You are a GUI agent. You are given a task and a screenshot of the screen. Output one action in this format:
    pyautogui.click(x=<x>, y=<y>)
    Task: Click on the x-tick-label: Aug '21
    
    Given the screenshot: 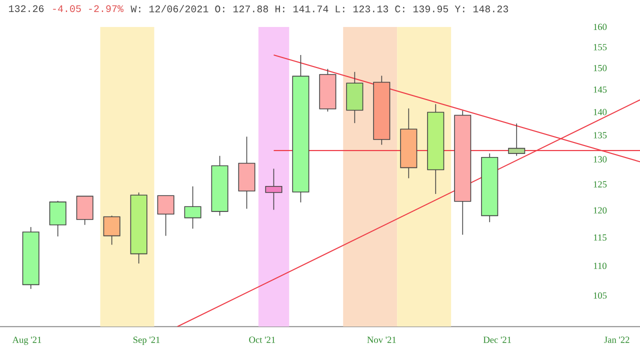 What is the action you would take?
    pyautogui.click(x=27, y=340)
    